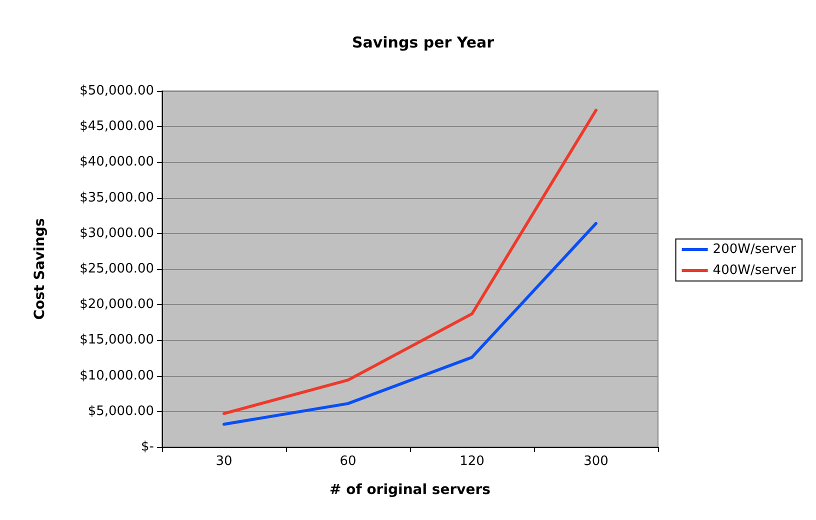  Describe the element at coordinates (423, 43) in the screenshot. I see `chart-title: Savings per Year` at that location.